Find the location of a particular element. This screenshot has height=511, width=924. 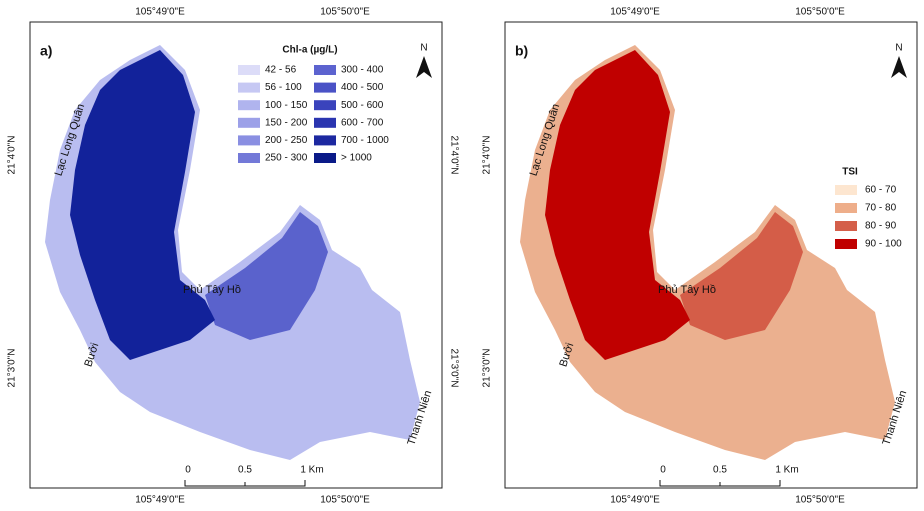

legend-label: 70 - 80 is located at coordinates (881, 208).